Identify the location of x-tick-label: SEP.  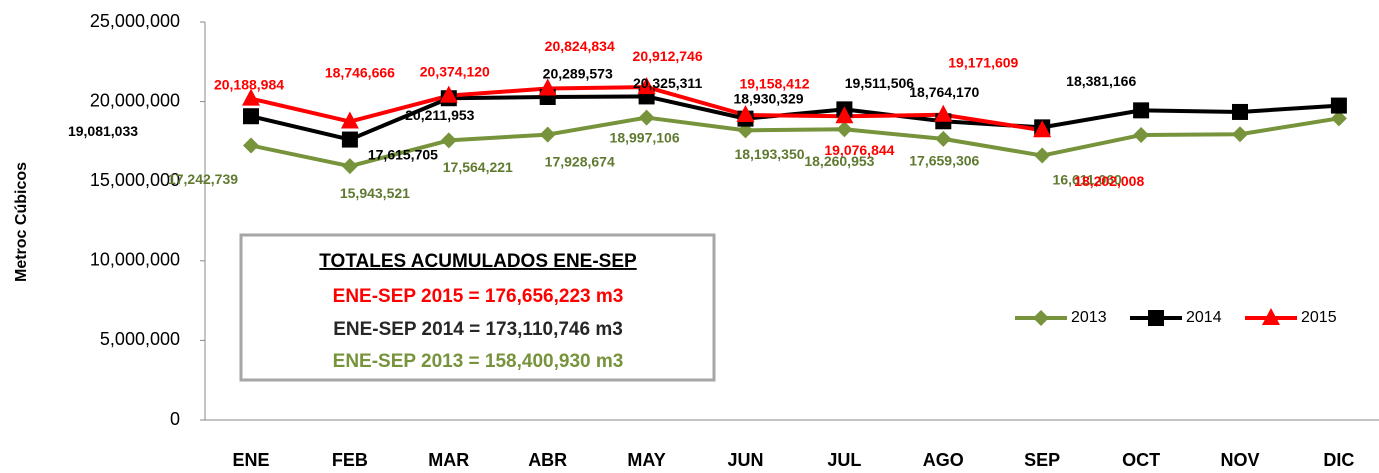
(1042, 460).